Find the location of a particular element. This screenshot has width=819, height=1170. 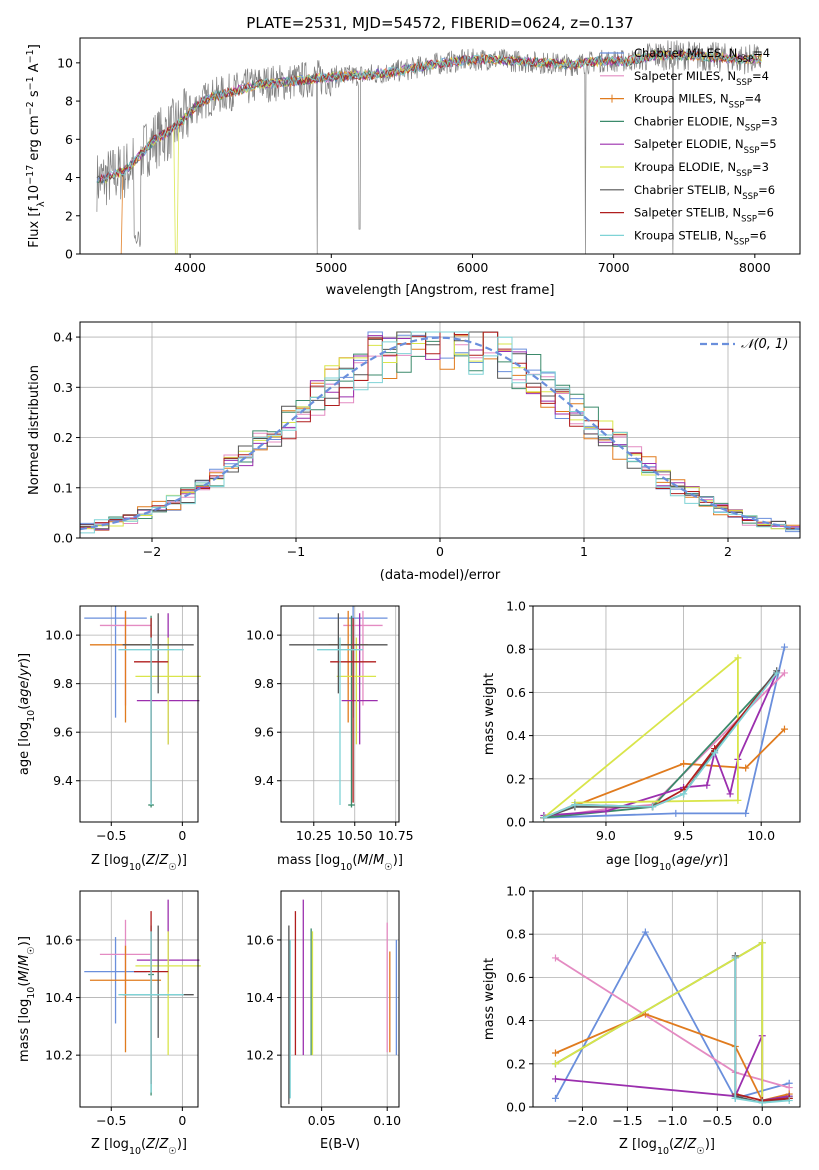

label-part: mass [log is located at coordinates (308, 860).